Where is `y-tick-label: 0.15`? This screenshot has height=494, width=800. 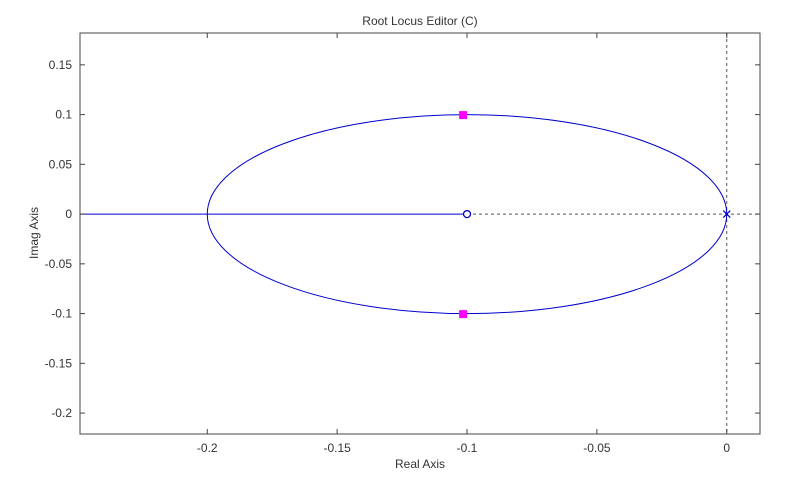 y-tick-label: 0.15 is located at coordinates (61, 65).